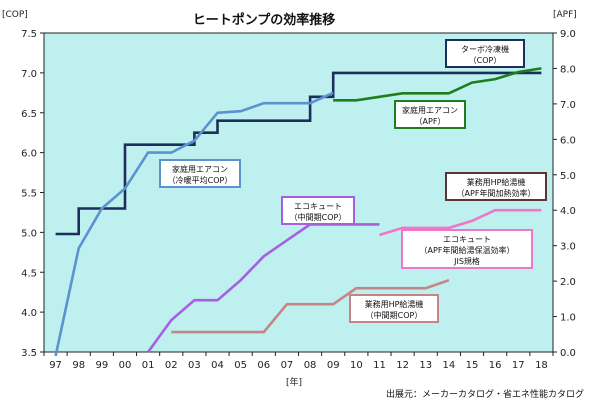  I want to click on annotation-text: （冷暖平均COP）, so click(200, 180).